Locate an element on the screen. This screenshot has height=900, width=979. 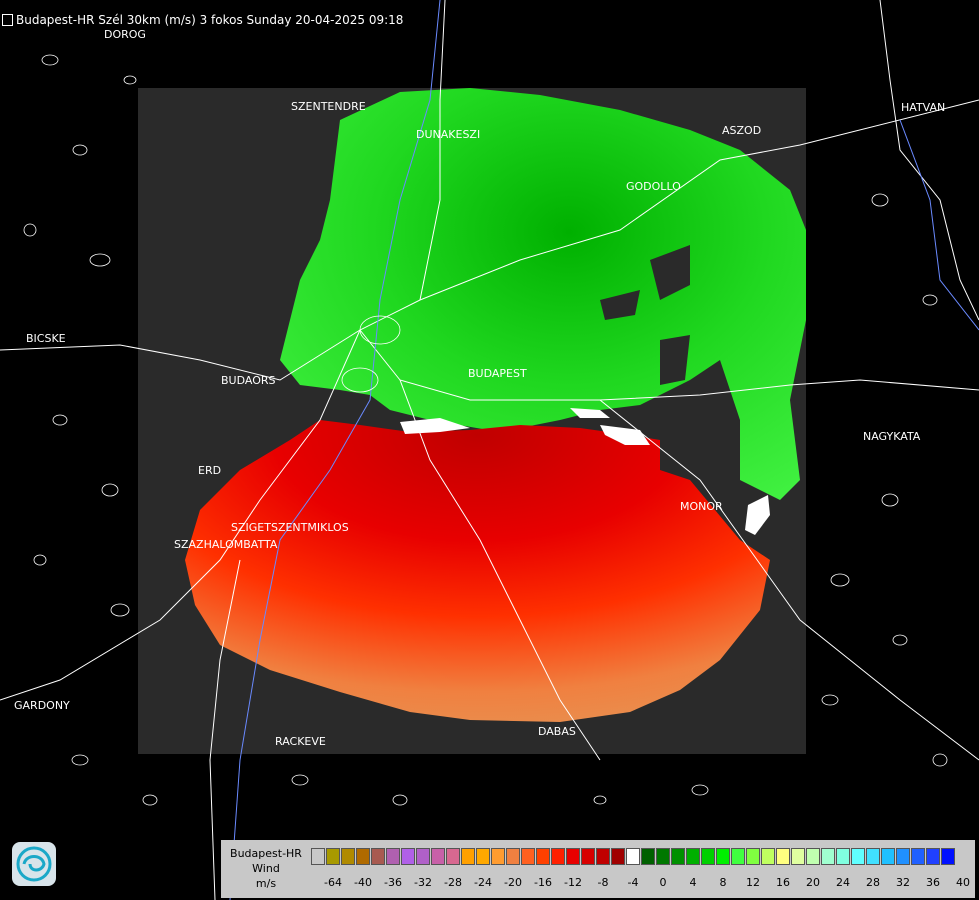
city-label: DOROG is located at coordinates (125, 34).